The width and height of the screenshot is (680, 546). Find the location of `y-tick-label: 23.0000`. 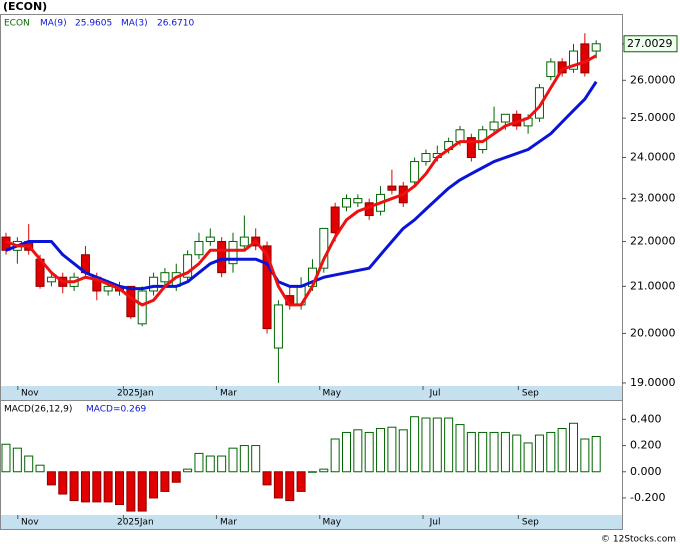

y-tick-label: 23.0000 is located at coordinates (653, 198).